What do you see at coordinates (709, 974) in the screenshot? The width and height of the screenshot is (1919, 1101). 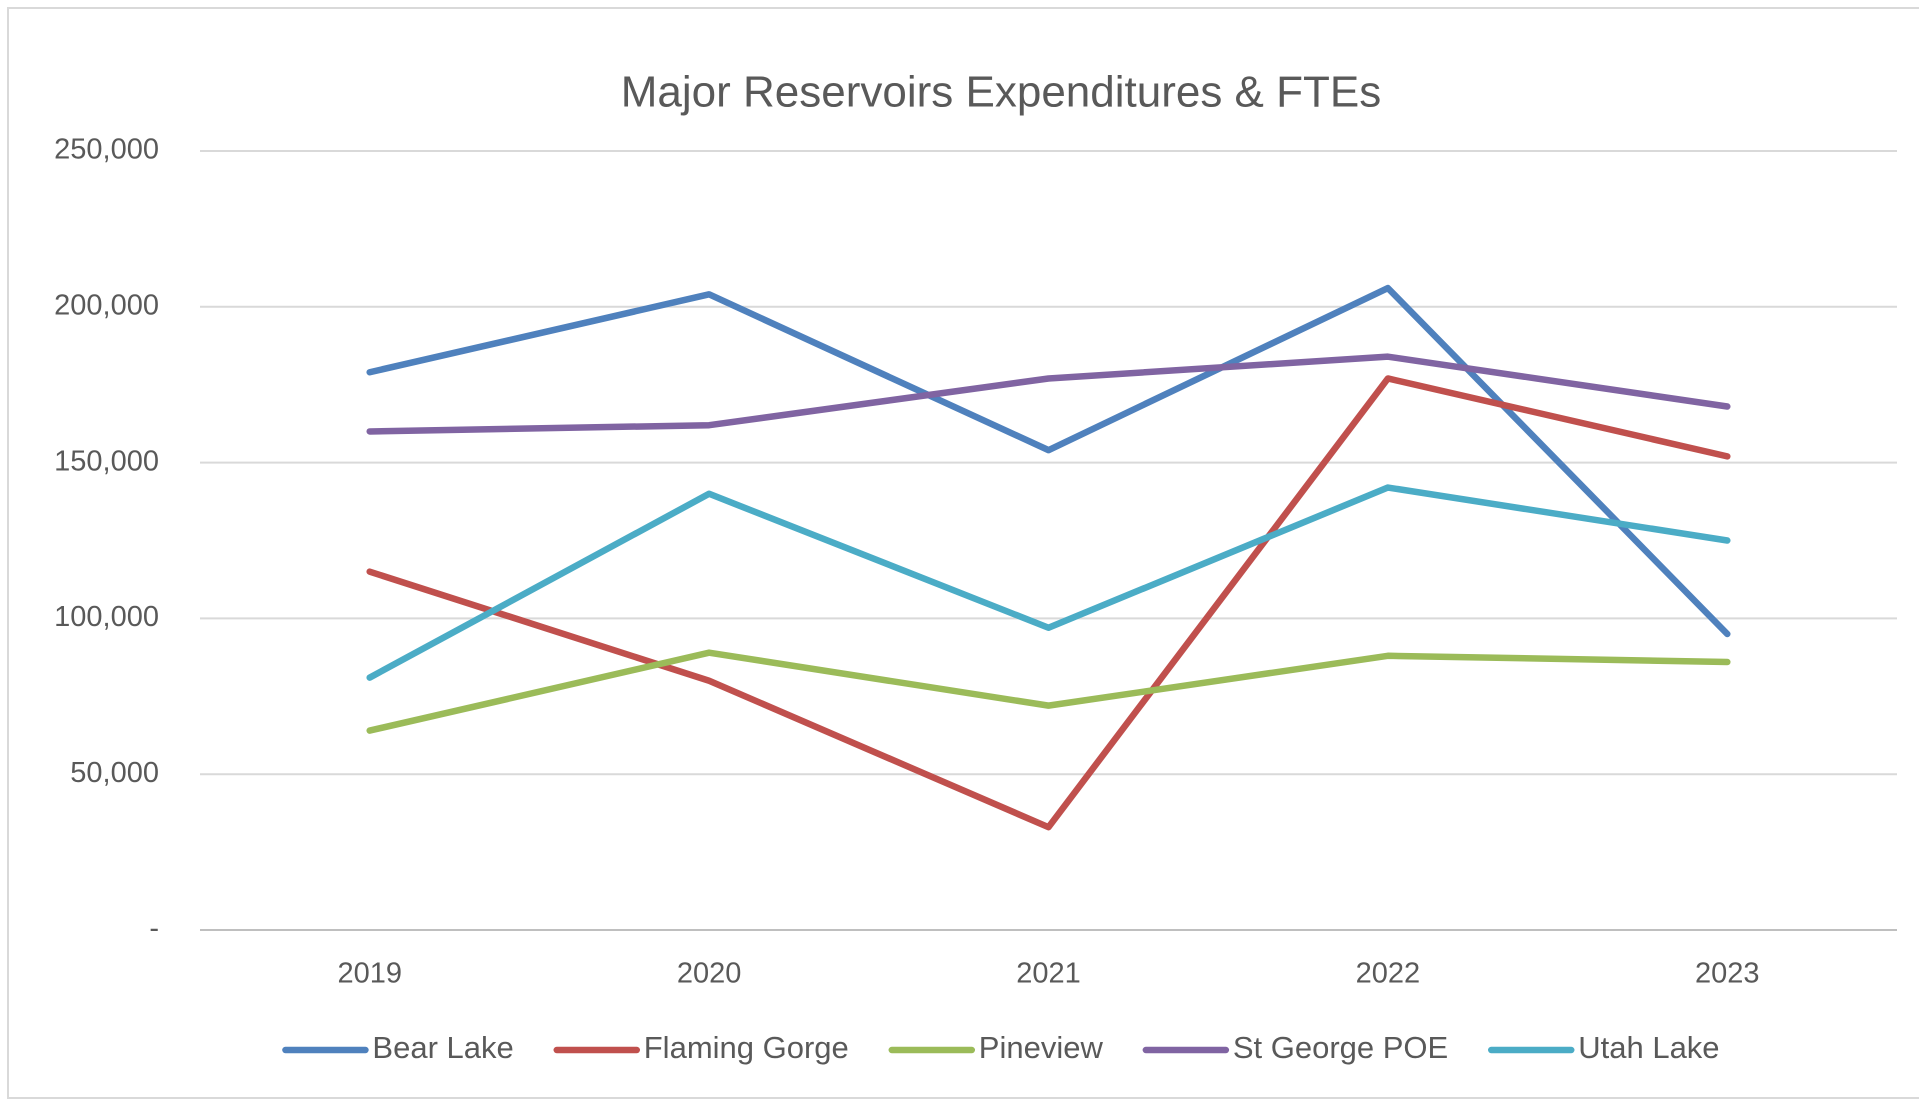 I see `x-tick-label: 2020` at bounding box center [709, 974].